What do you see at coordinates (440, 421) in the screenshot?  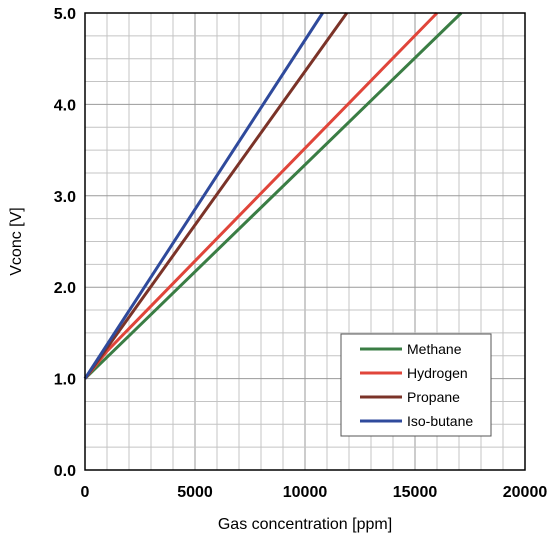 I see `legend-label: Iso-butane` at bounding box center [440, 421].